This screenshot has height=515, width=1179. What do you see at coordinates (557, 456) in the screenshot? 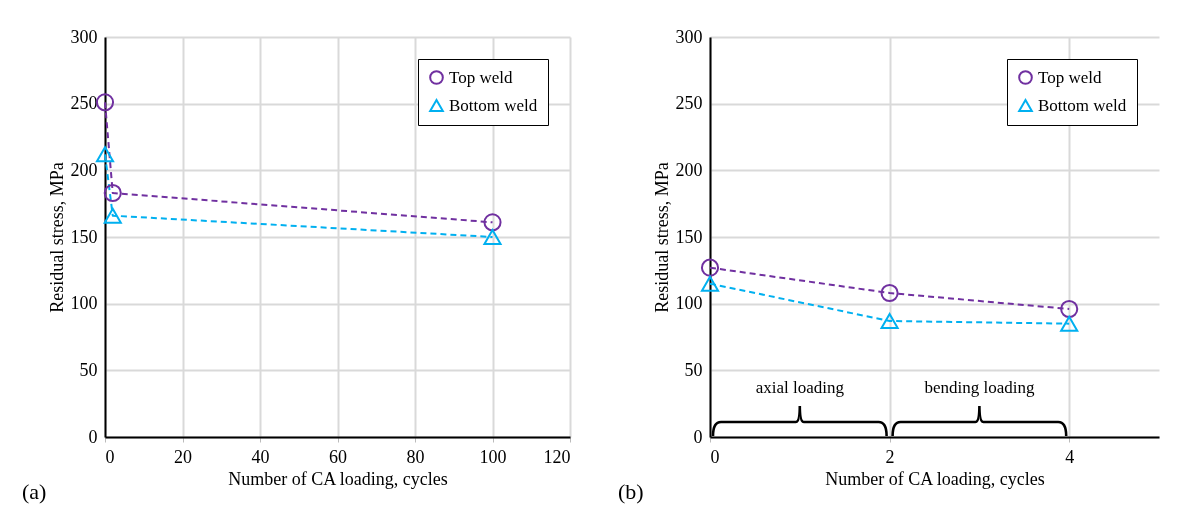
I see `x-tick-label: 120` at bounding box center [557, 456].